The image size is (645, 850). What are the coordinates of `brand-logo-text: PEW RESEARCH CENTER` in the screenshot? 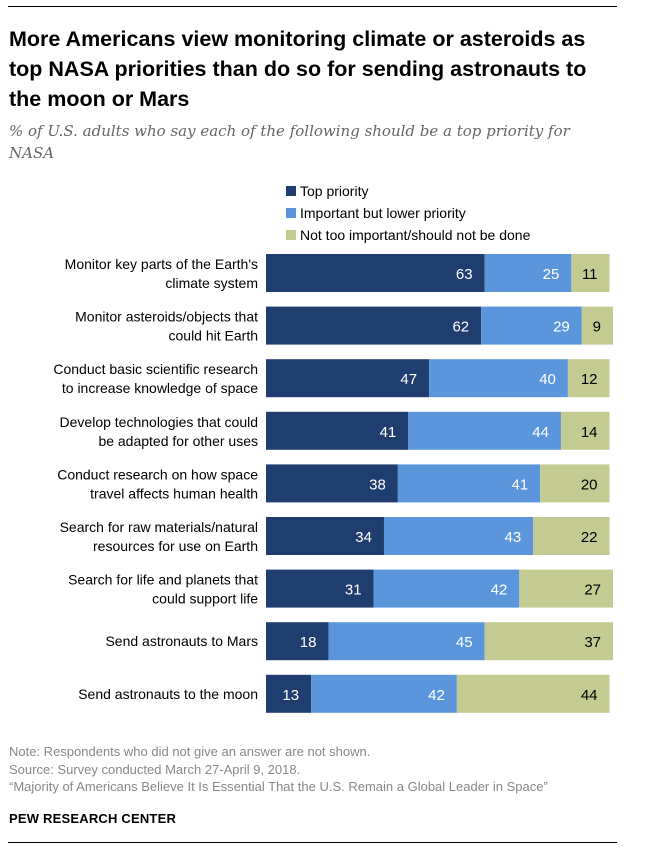 It's located at (93, 818).